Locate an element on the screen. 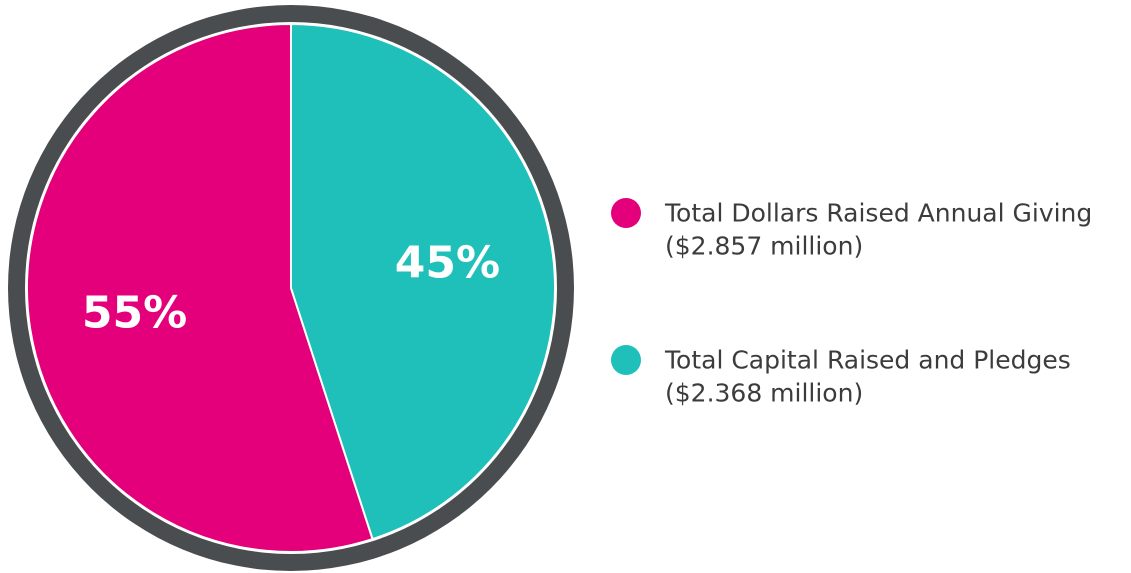 The width and height of the screenshot is (1131, 573). legend-note: ($2.368 million) is located at coordinates (764, 393).